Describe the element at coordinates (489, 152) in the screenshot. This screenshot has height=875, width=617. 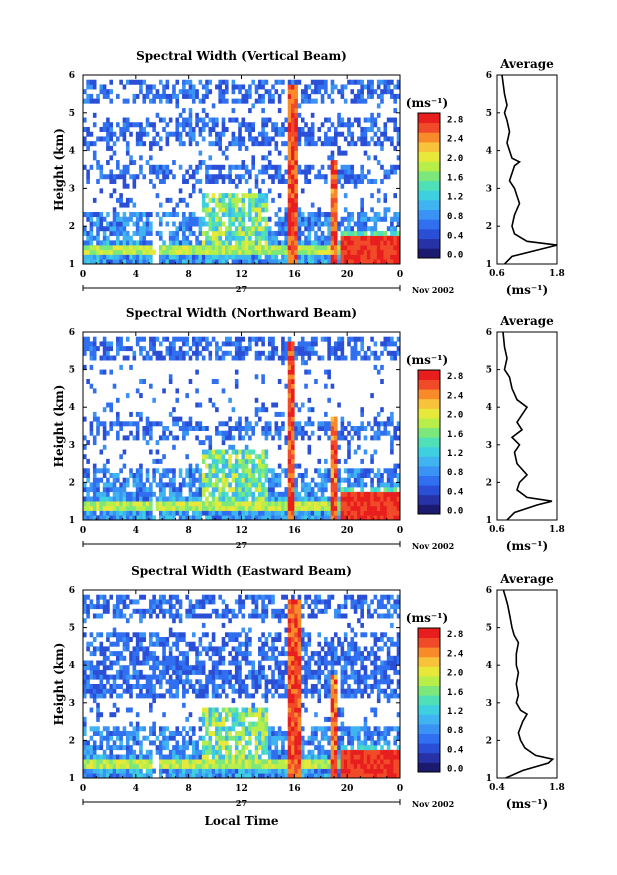
I see `avg-y-tick-label: 4` at that location.